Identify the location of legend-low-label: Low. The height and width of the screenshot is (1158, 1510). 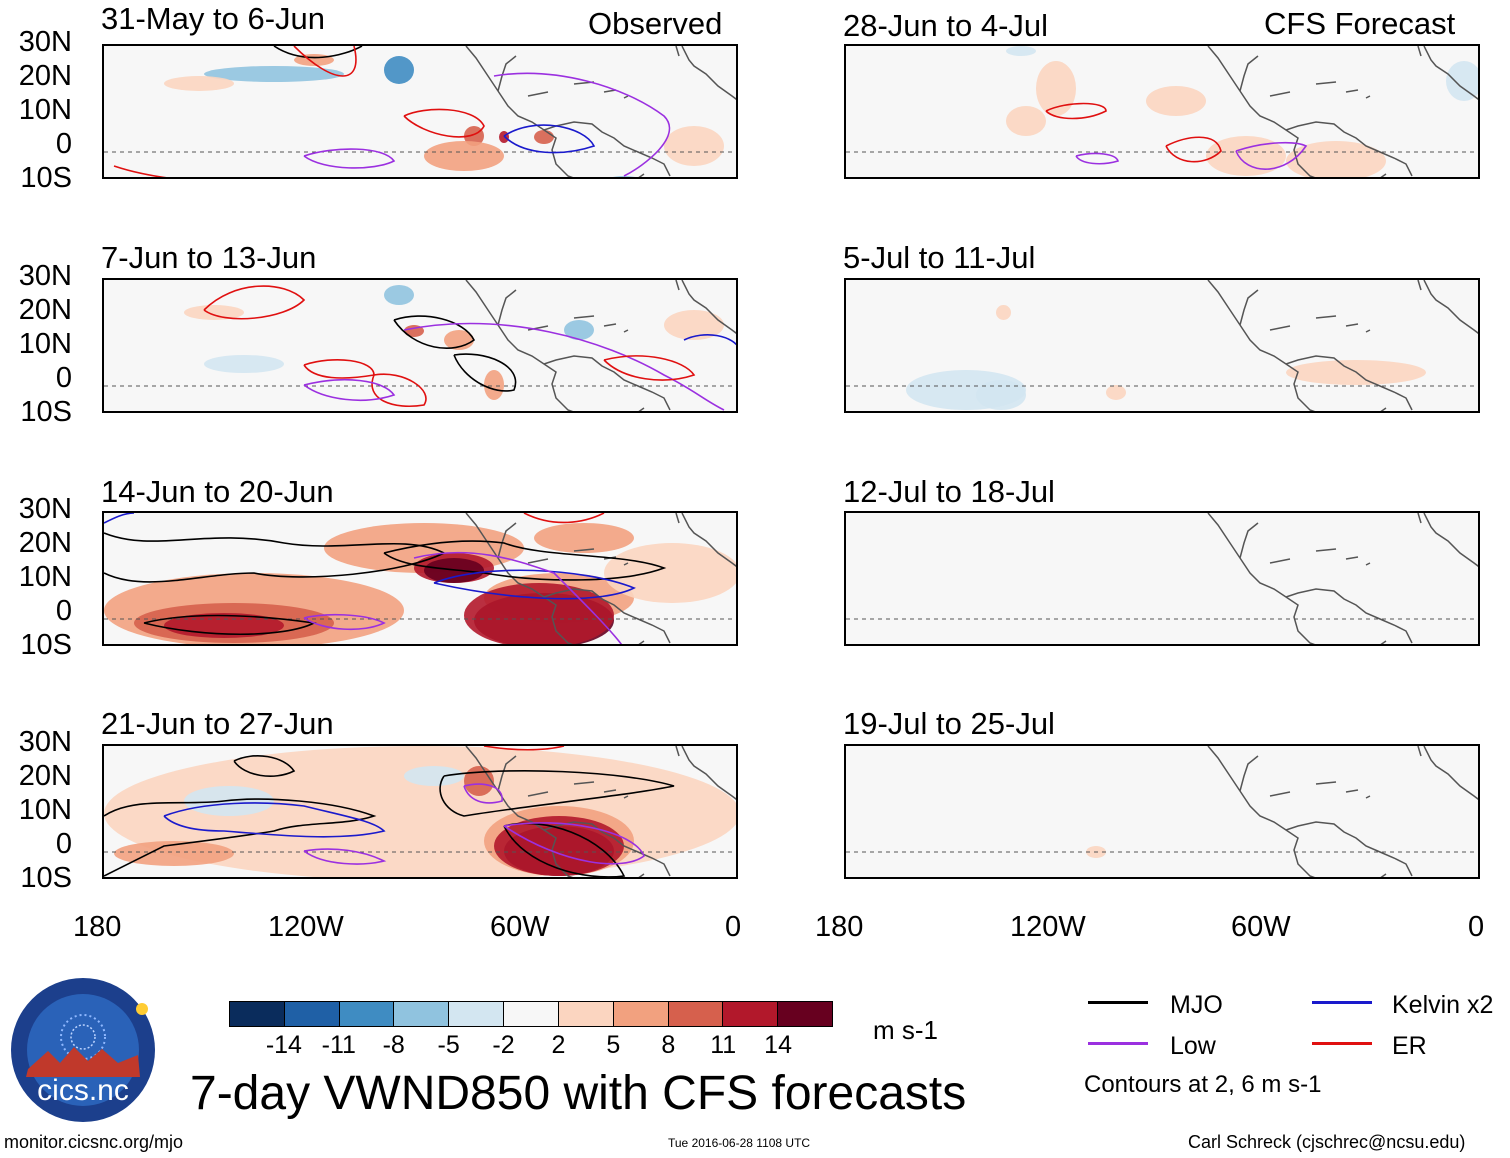
(1193, 1046).